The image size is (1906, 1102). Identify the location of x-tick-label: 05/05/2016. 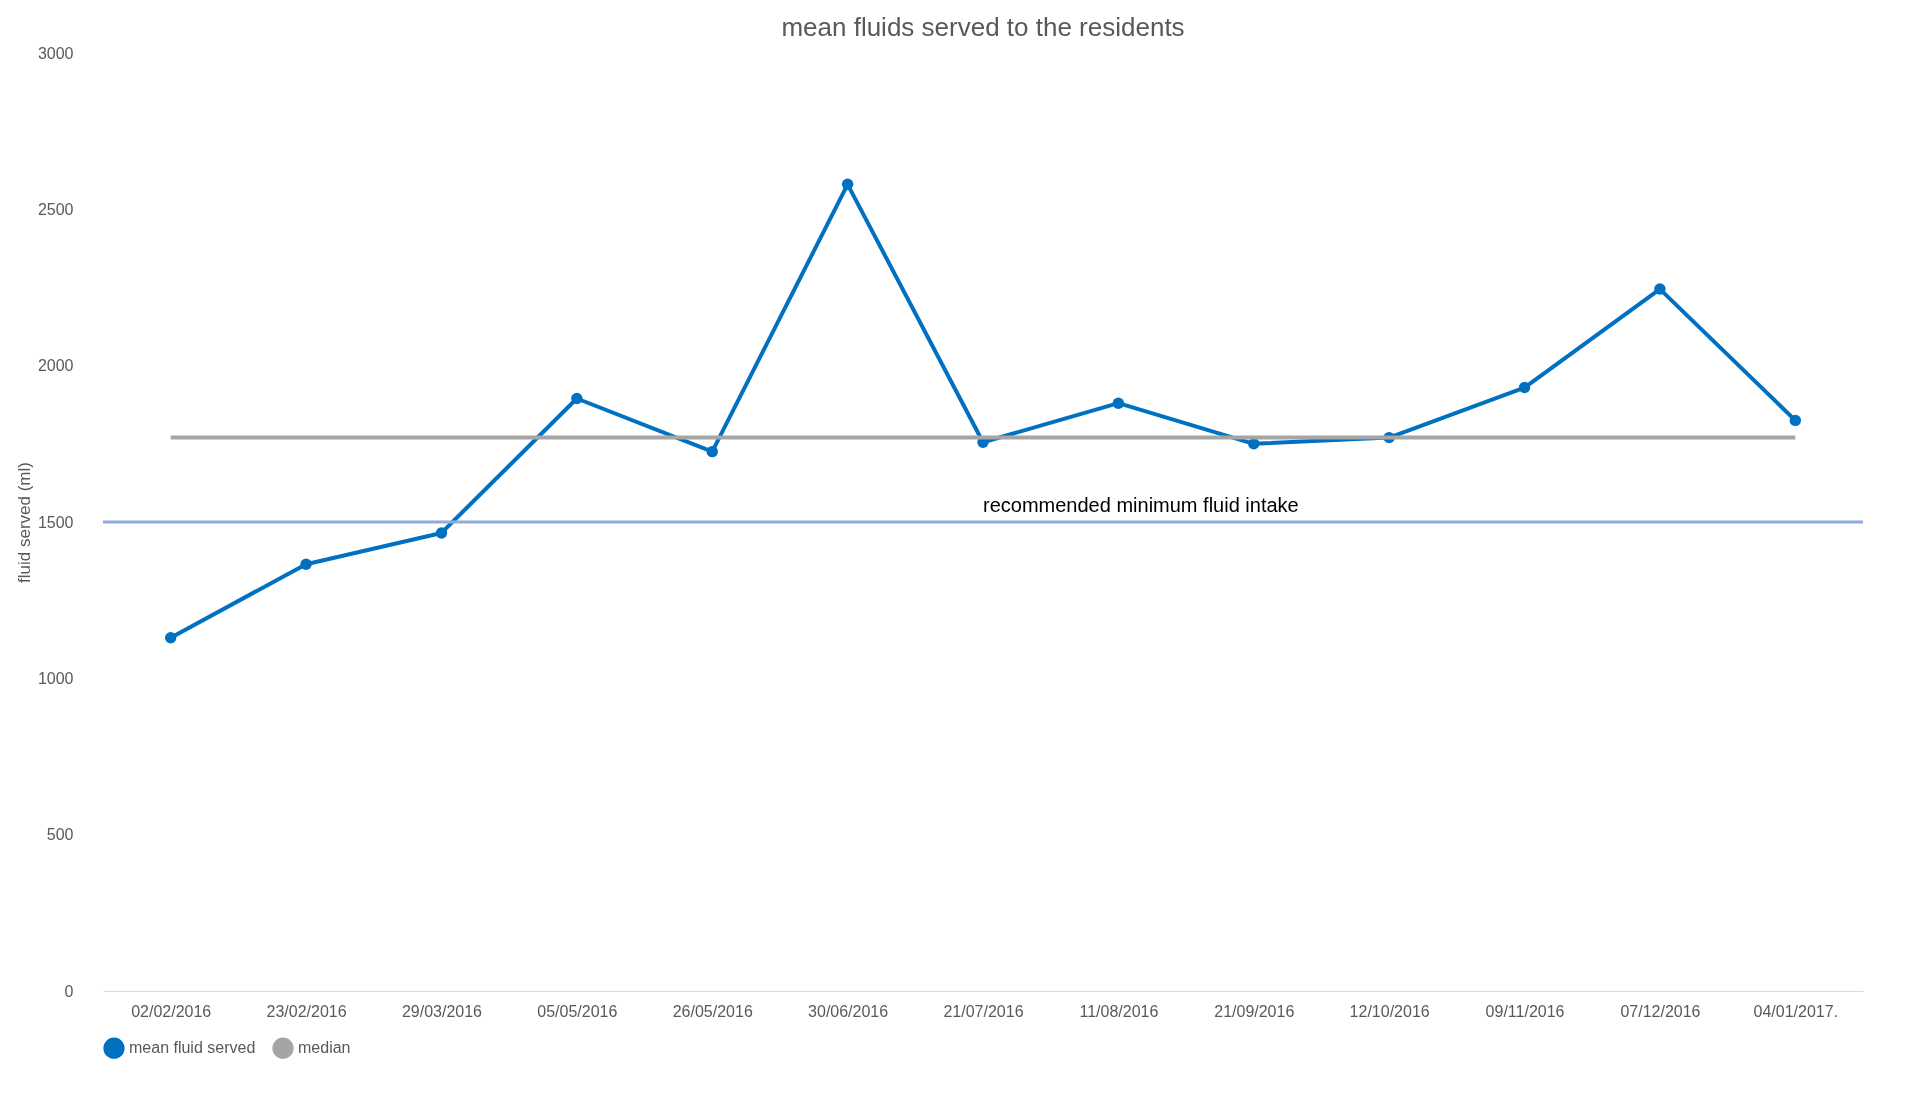
(577, 1011).